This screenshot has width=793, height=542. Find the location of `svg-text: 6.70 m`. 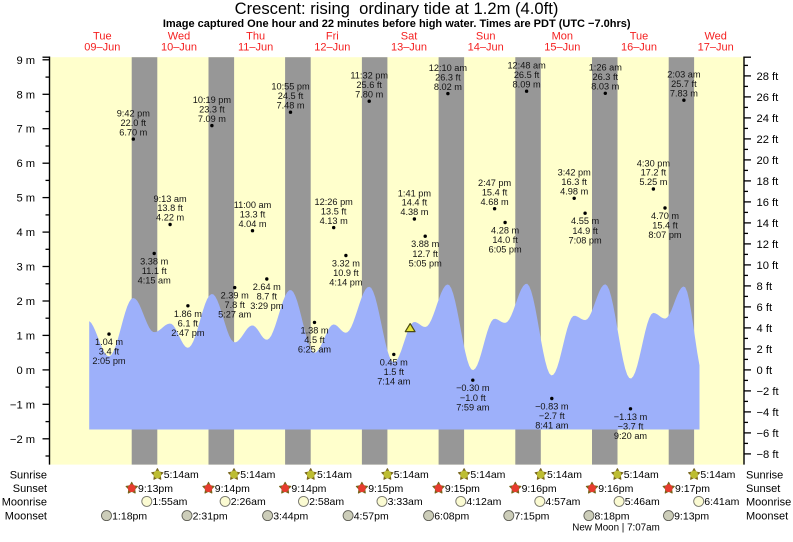

svg-text: 6.70 m is located at coordinates (133, 132).